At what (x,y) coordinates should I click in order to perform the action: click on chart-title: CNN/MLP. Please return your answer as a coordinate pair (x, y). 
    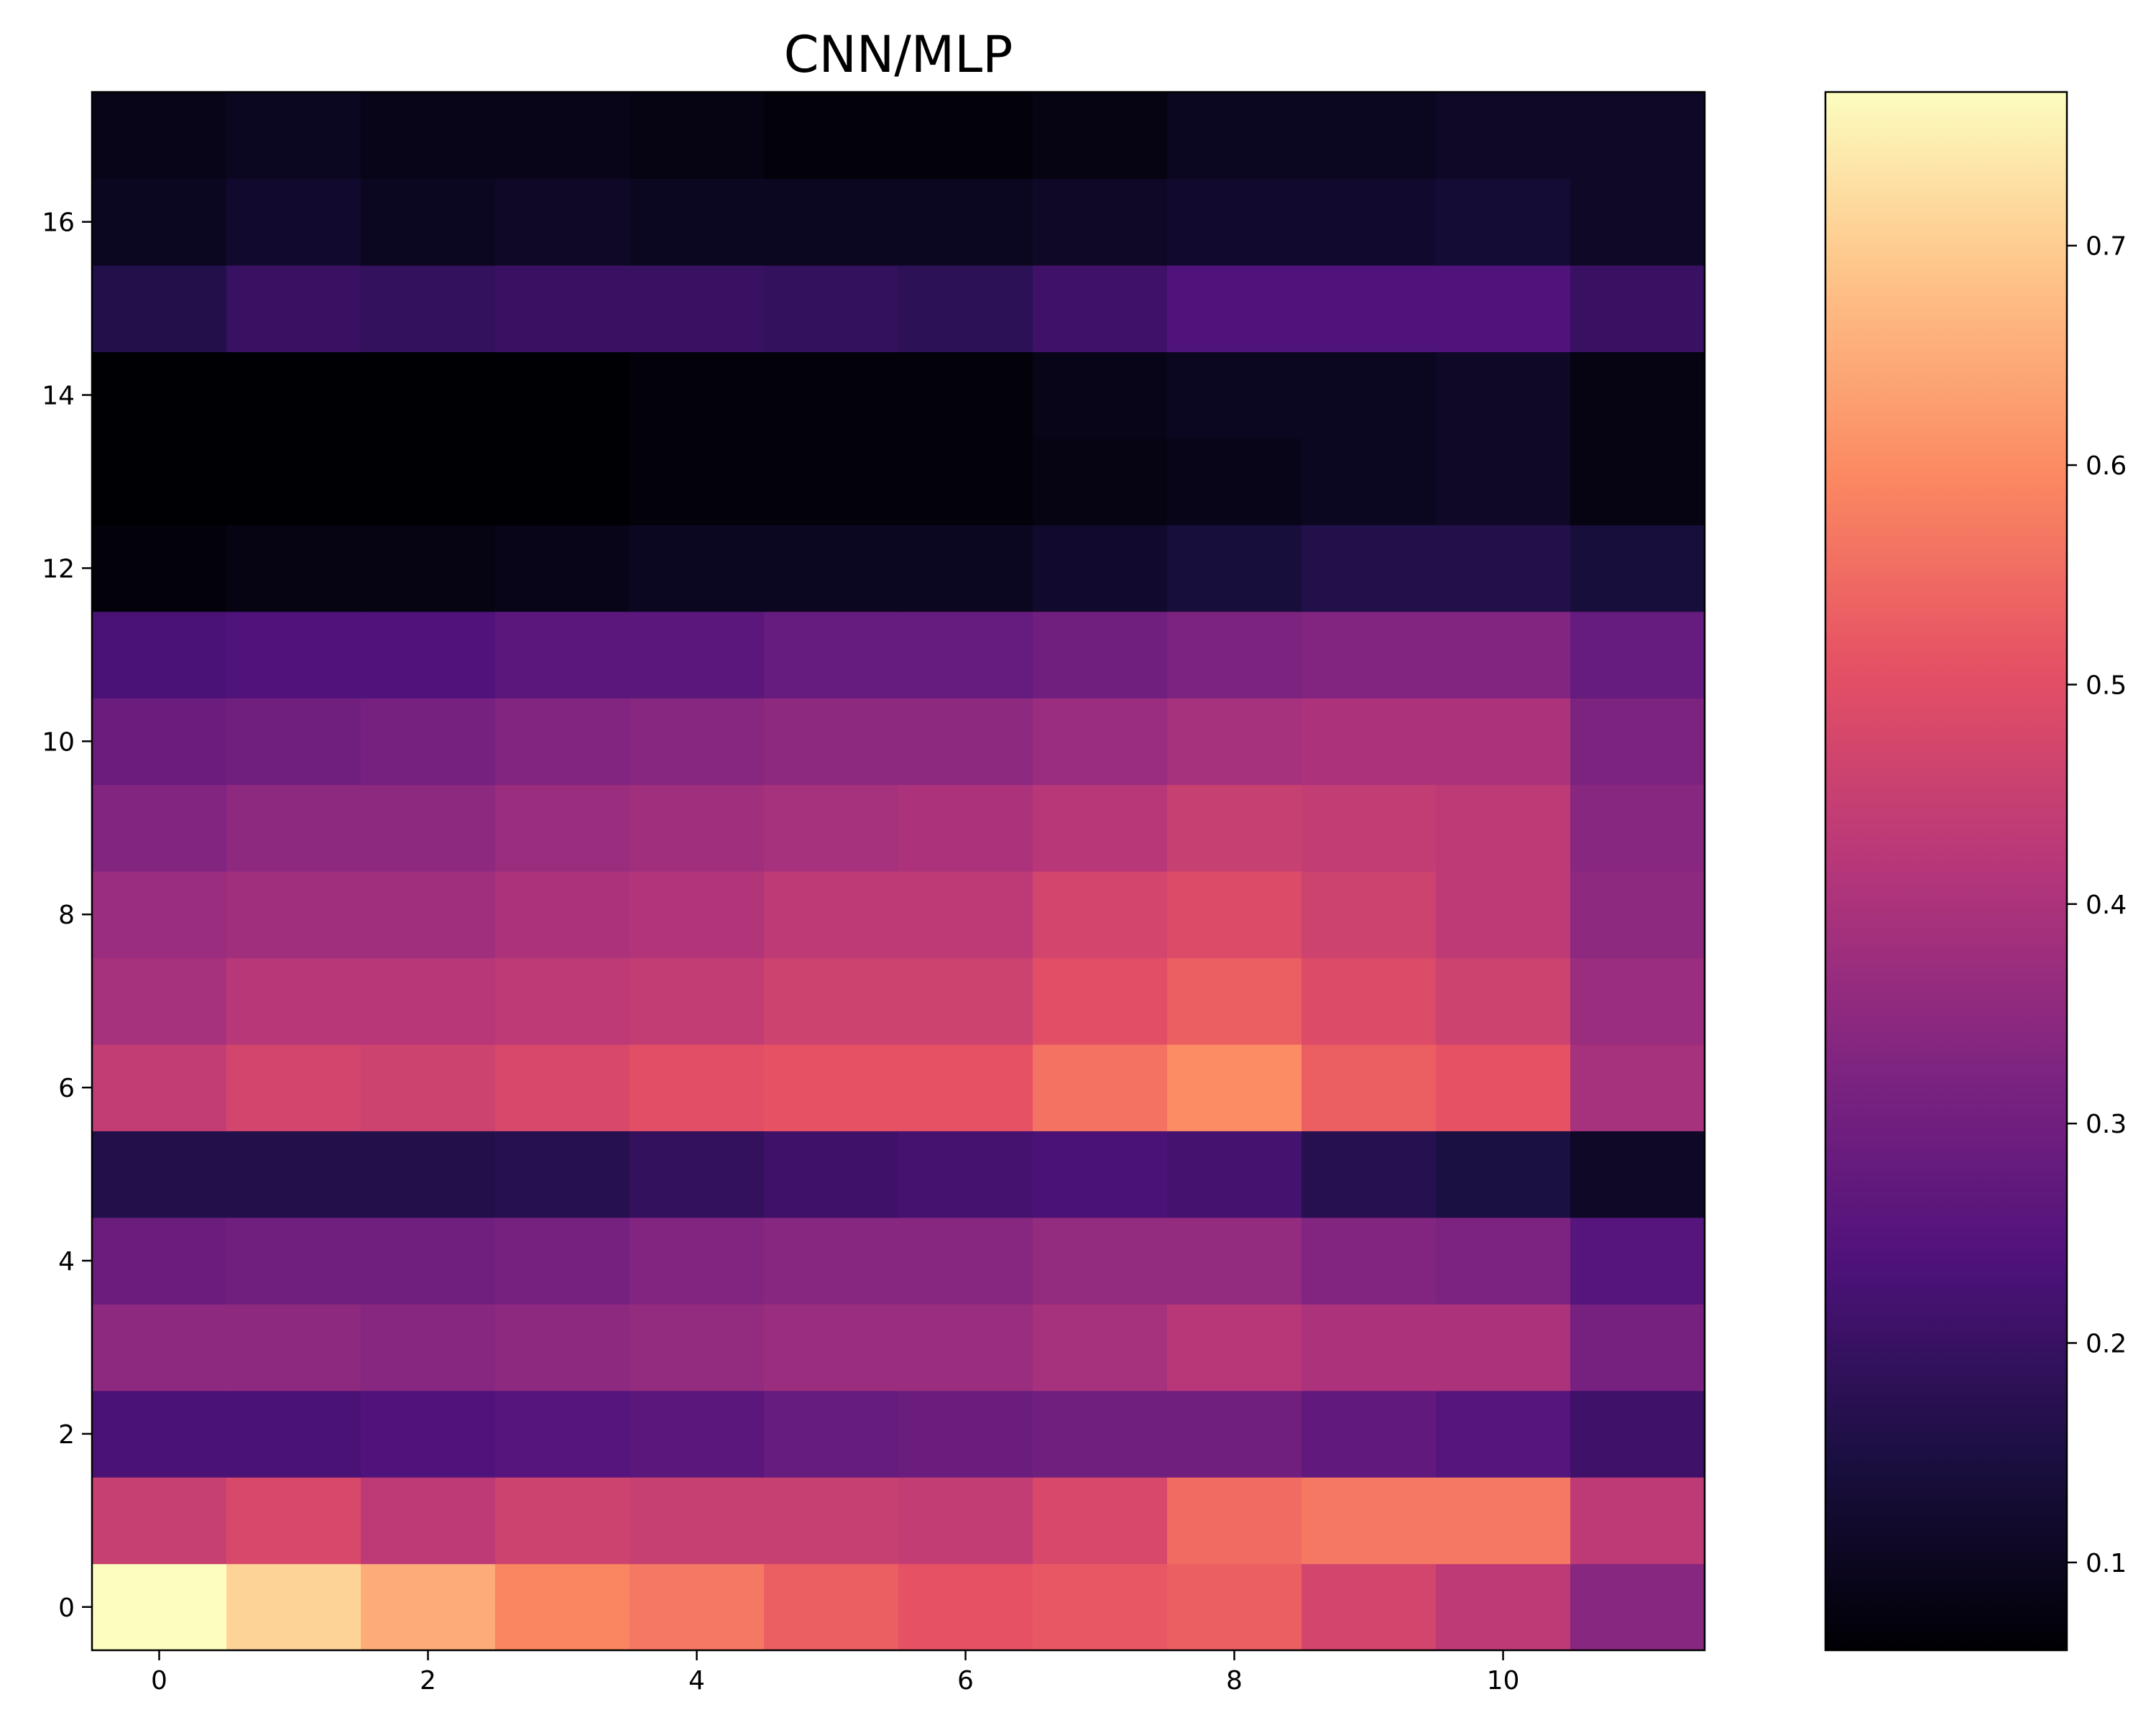
    Looking at the image, I should click on (898, 54).